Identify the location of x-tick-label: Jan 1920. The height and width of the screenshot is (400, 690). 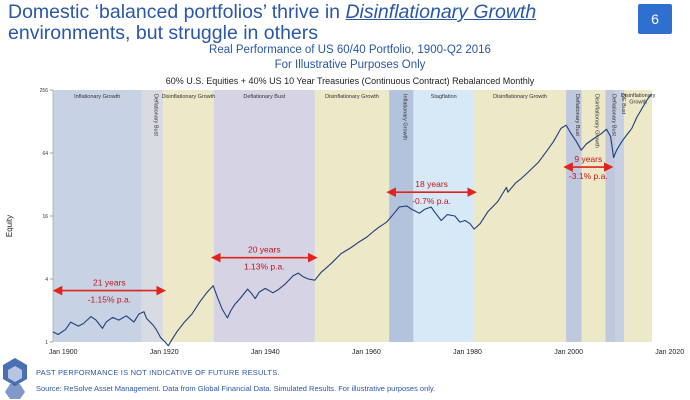
(164, 352).